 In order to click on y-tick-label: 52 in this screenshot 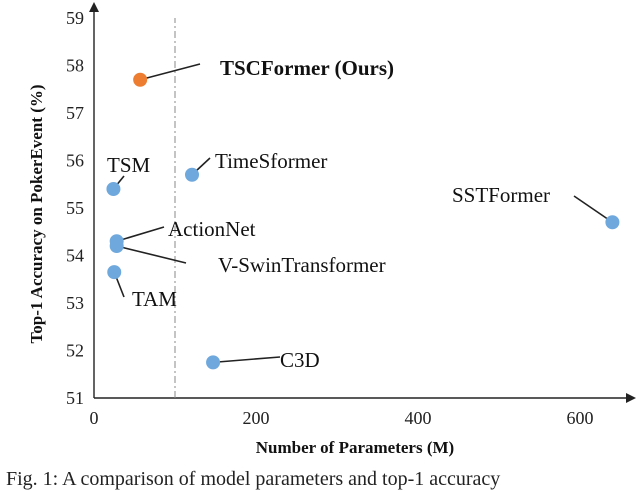, I will do `click(75, 351)`.